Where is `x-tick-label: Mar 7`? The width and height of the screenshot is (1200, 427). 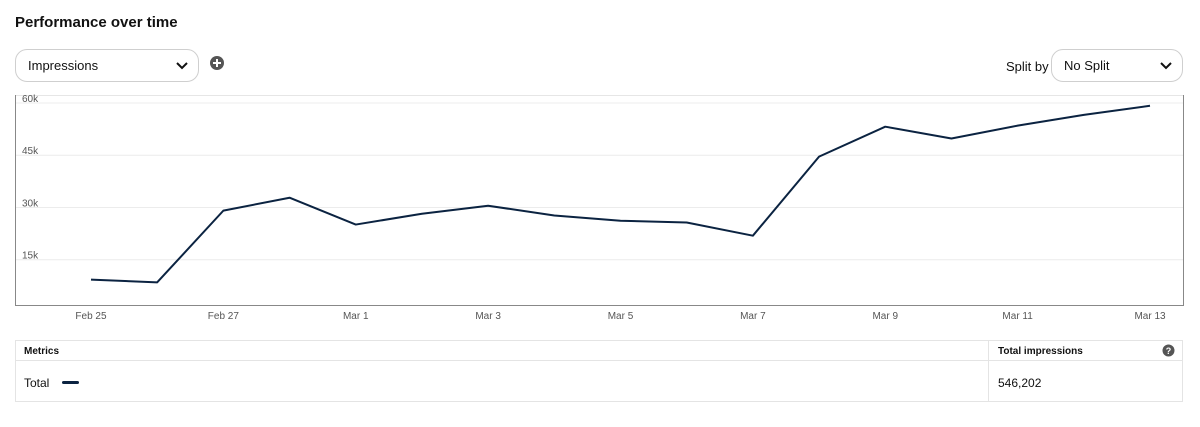 x-tick-label: Mar 7 is located at coordinates (753, 316).